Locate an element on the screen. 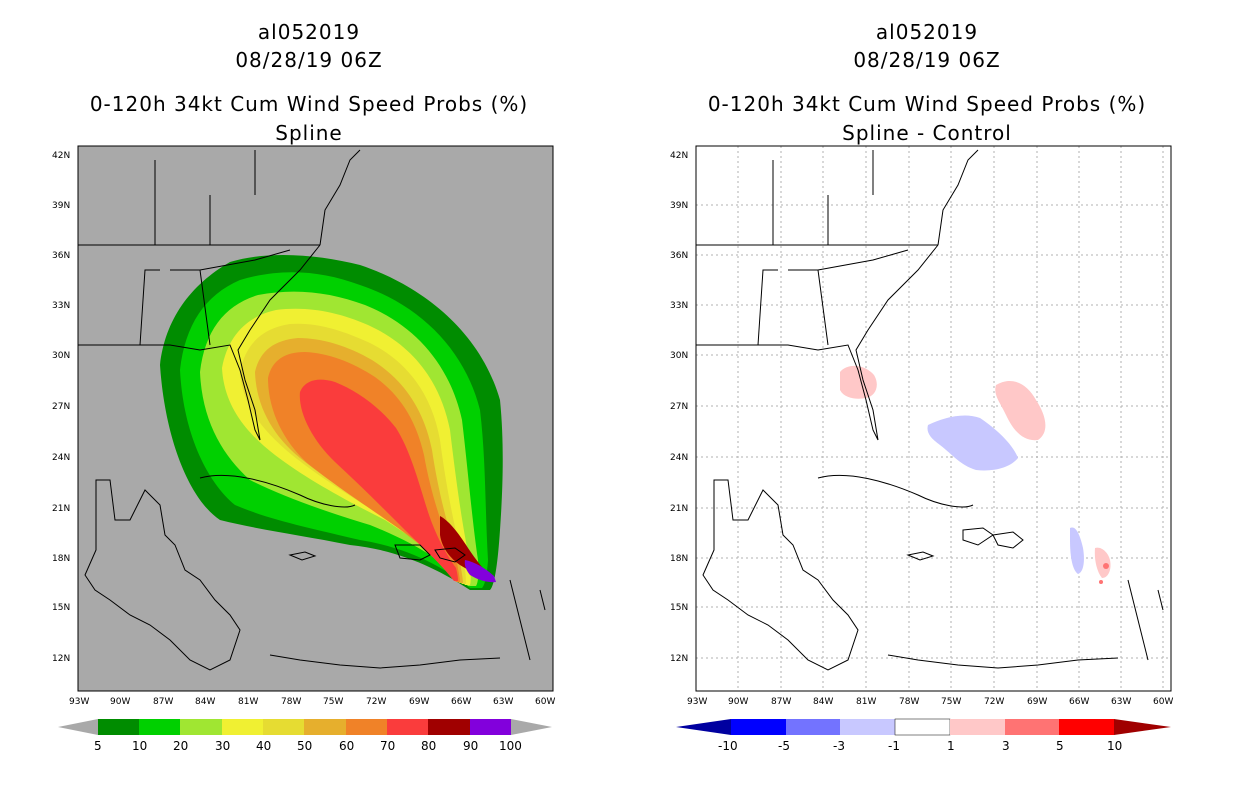 The height and width of the screenshot is (800, 1236). subtitle: Spline is located at coordinates (309, 133).